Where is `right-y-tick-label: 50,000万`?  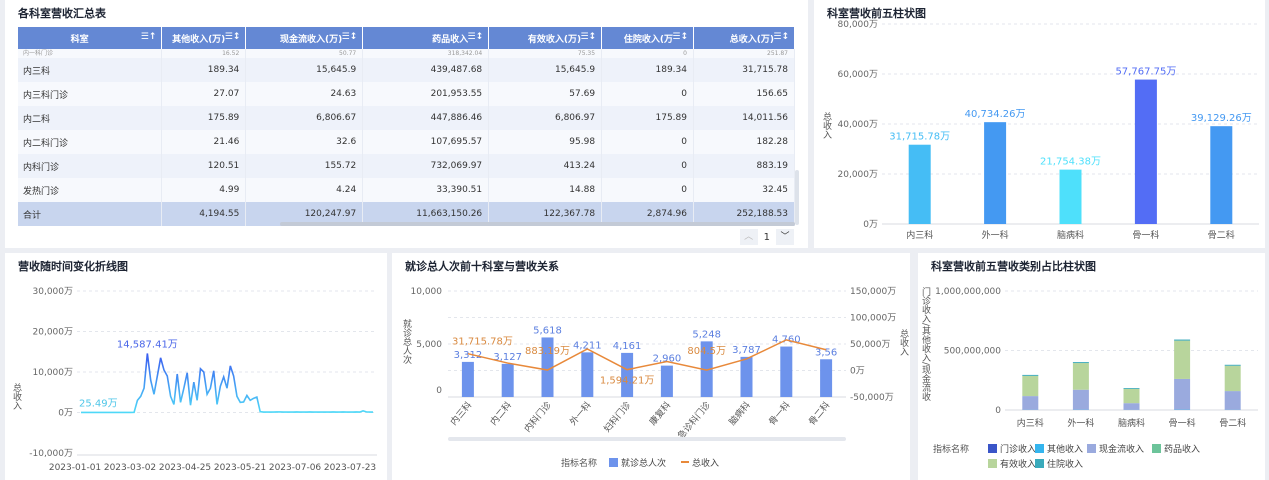
right-y-tick-label: 50,000万 is located at coordinates (870, 345).